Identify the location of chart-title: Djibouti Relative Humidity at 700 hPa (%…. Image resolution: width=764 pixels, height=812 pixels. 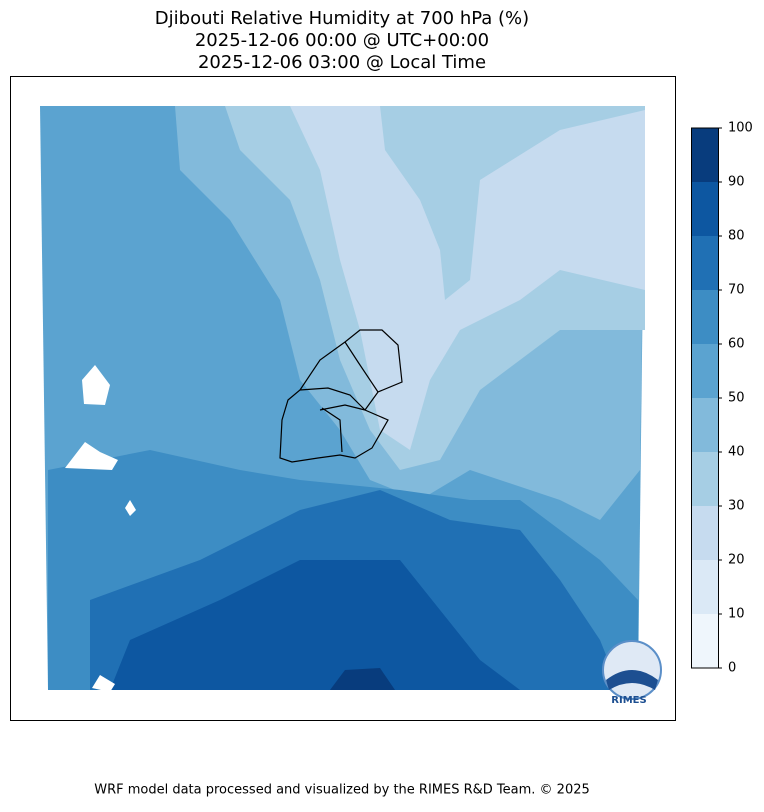
(342, 18).